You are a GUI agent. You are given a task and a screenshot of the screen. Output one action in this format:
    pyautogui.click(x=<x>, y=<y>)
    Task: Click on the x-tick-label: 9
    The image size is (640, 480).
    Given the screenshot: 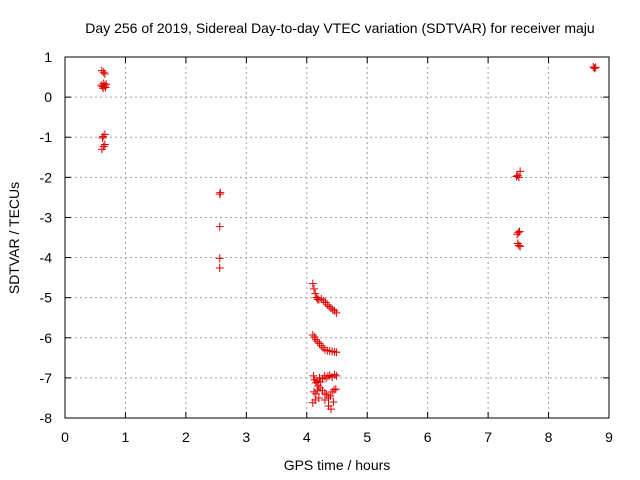 What is the action you would take?
    pyautogui.click(x=609, y=437)
    